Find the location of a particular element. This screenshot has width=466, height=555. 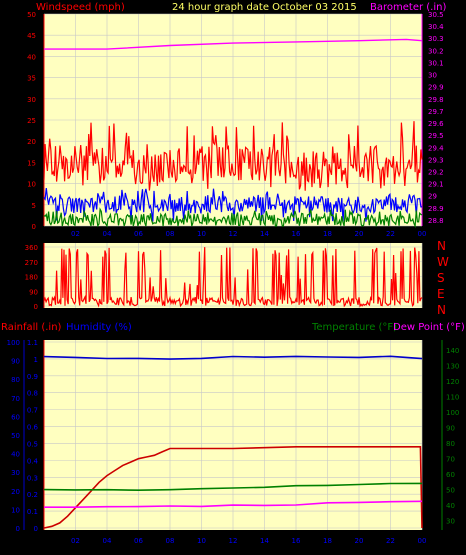

humidity-y-tick-5: 50 is located at coordinates (15, 436).